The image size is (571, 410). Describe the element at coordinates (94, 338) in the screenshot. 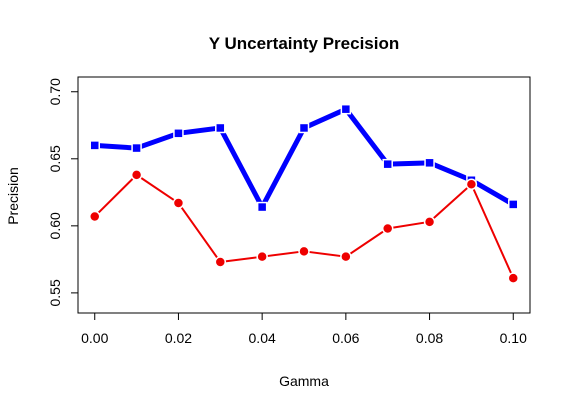

I see `x-tick-label: 0.00` at that location.